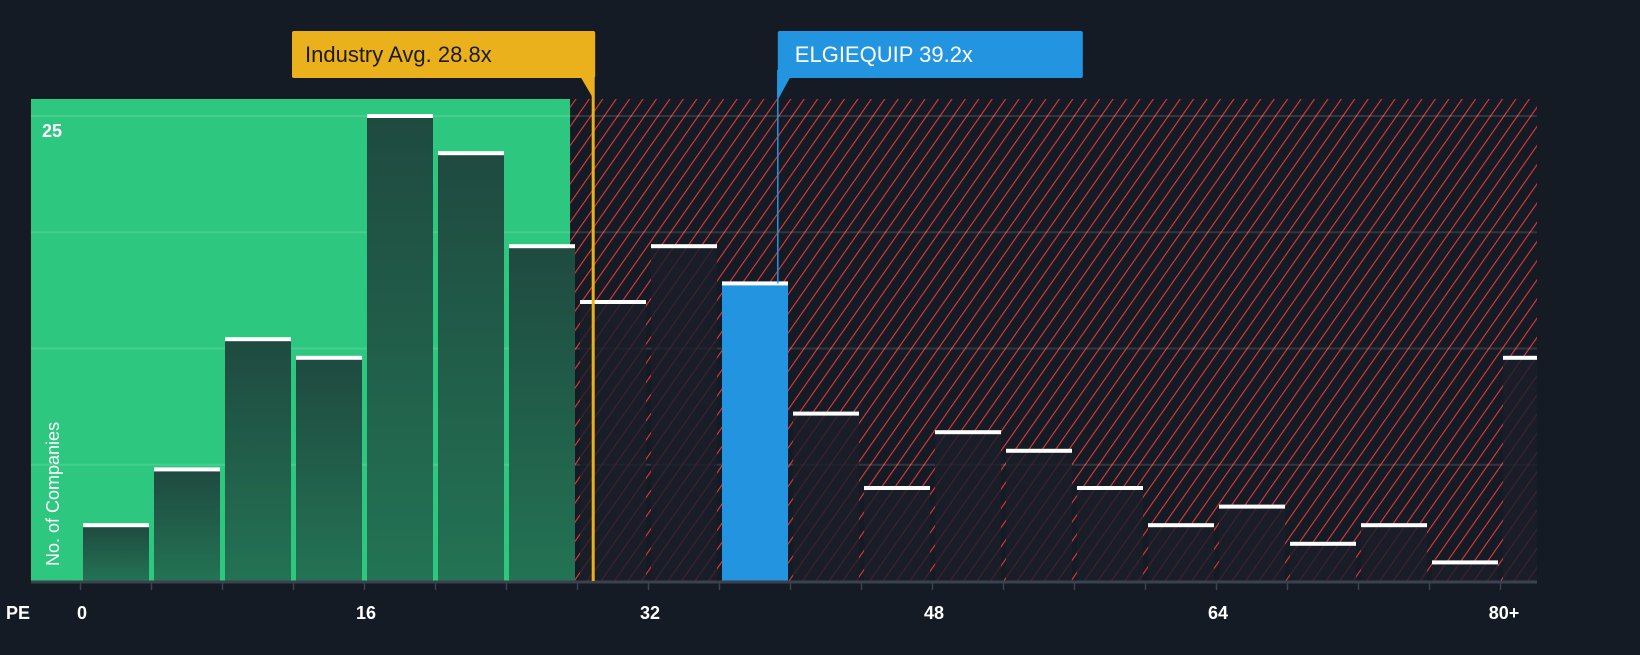 The height and width of the screenshot is (655, 1640). I want to click on company-label: ELGIEQUIP 39.2x, so click(884, 54).